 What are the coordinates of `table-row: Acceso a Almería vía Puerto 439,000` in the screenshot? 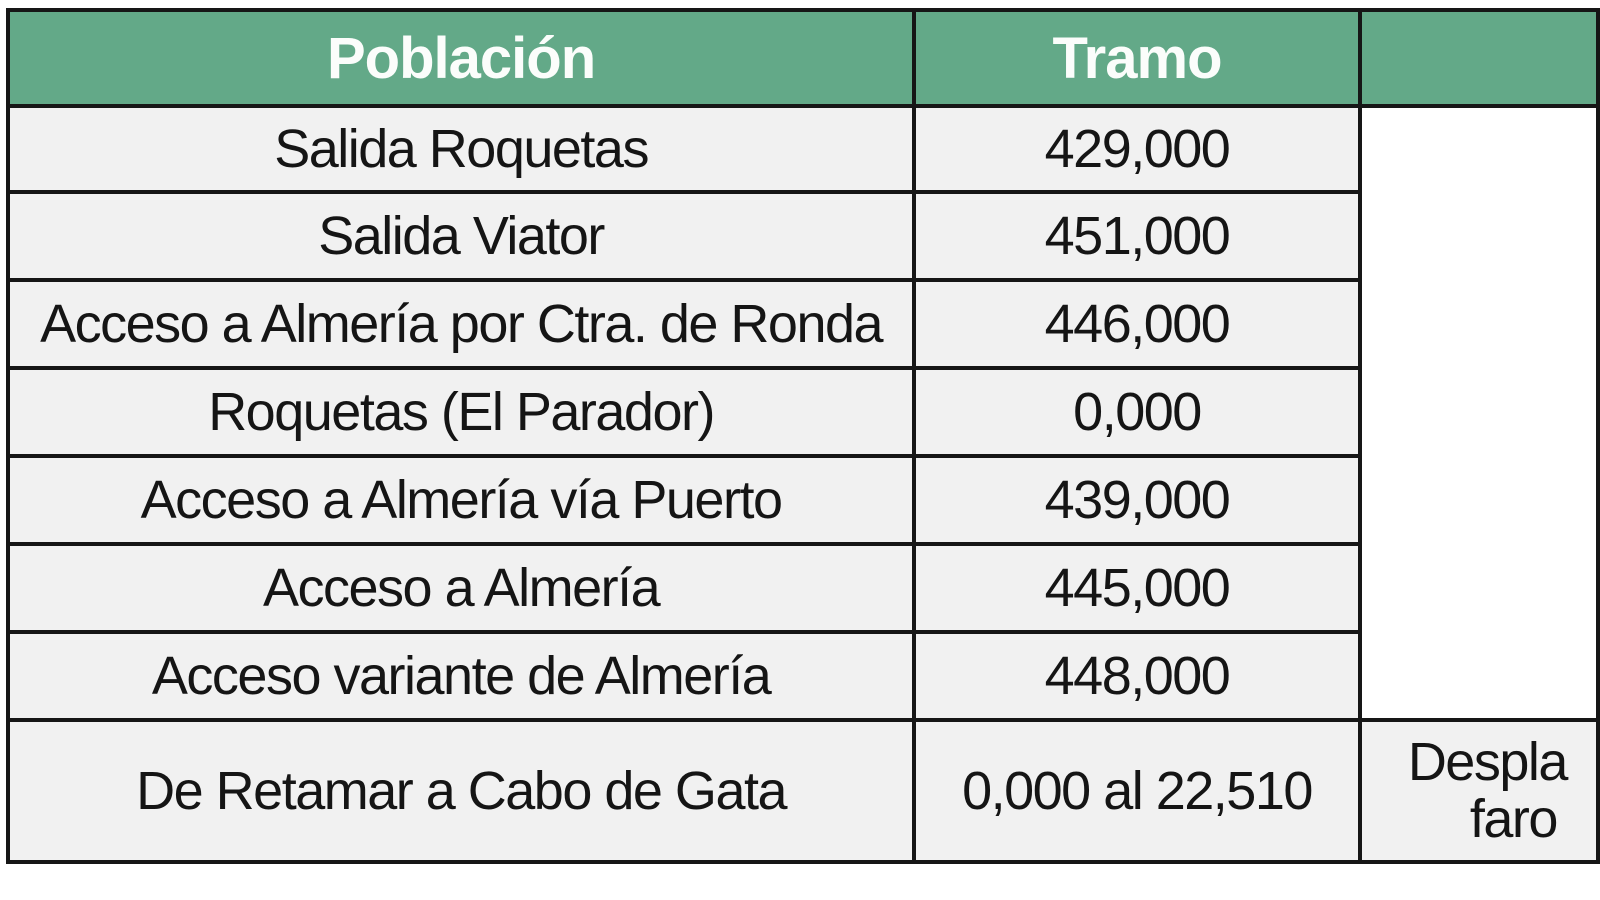 It's located at (801, 500).